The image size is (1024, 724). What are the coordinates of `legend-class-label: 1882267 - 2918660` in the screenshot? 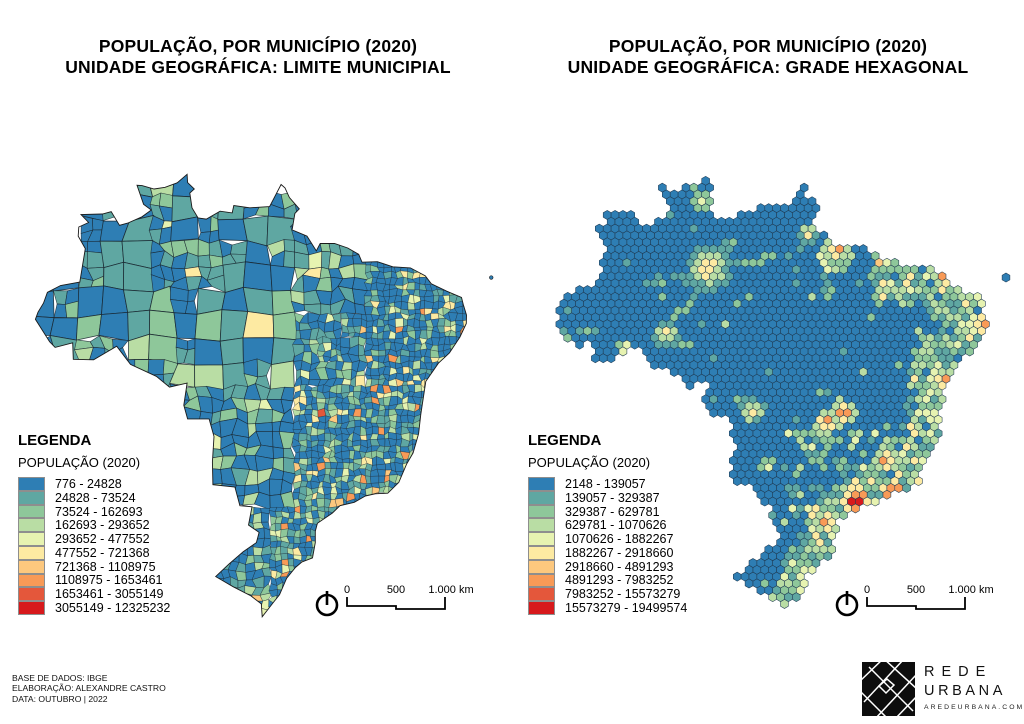 It's located at (619, 552).